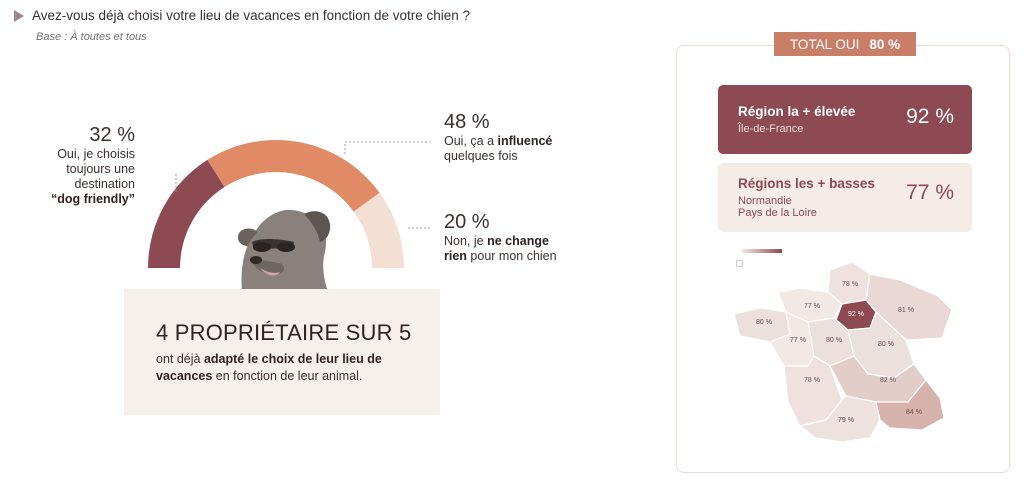  What do you see at coordinates (19, 15) in the screenshot?
I see `play-arrow-icon` at bounding box center [19, 15].